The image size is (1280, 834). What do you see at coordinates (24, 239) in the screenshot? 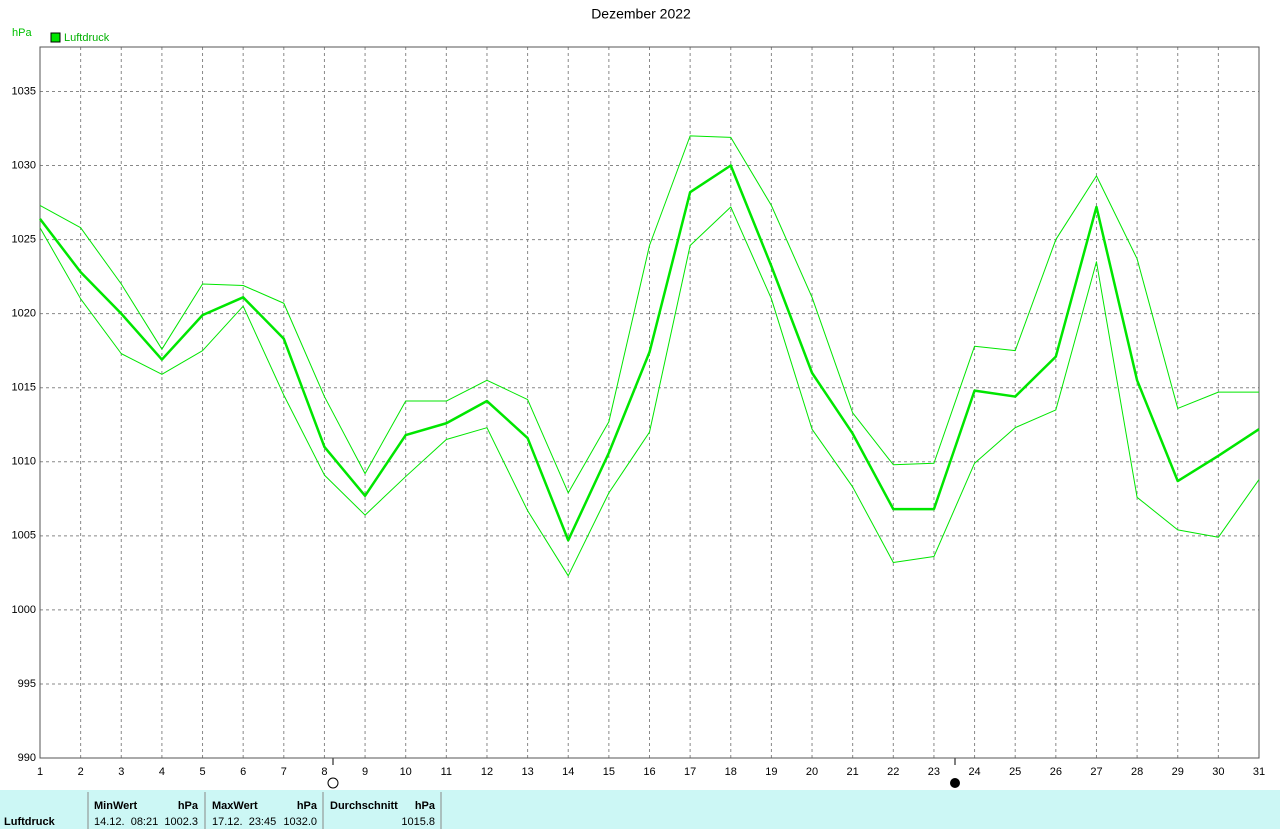
I see `y-tick-label: 1025` at bounding box center [24, 239].